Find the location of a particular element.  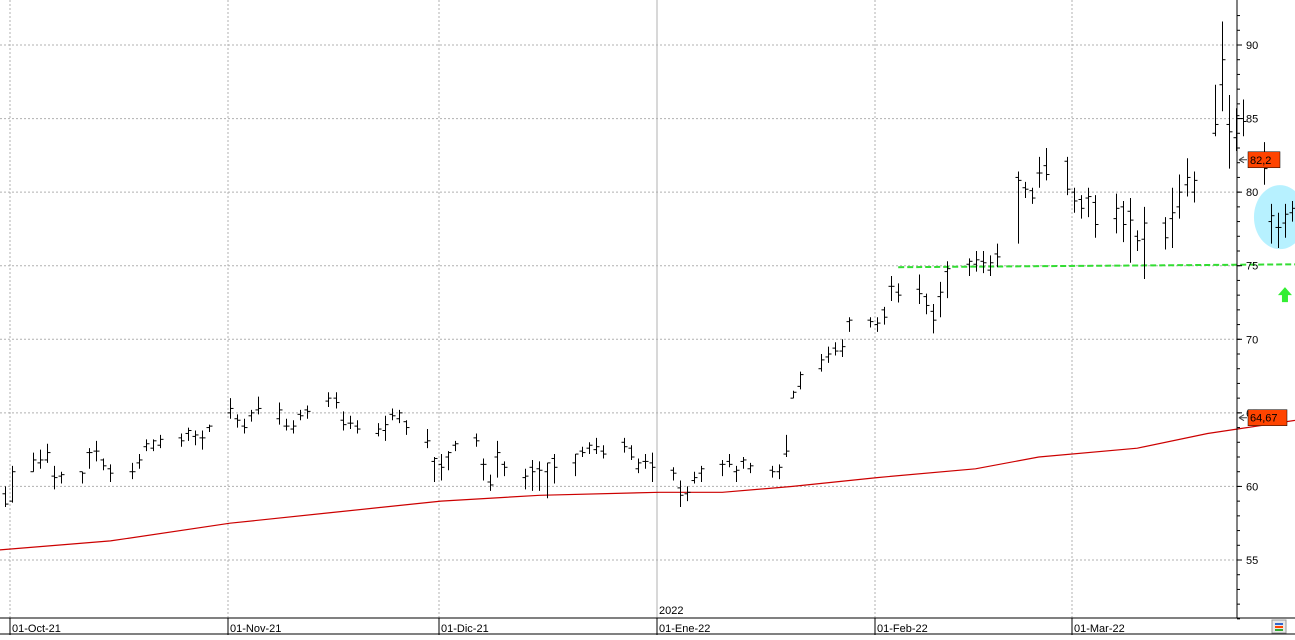

x-tick-label: 01-Mar-22 is located at coordinates (1099, 629).